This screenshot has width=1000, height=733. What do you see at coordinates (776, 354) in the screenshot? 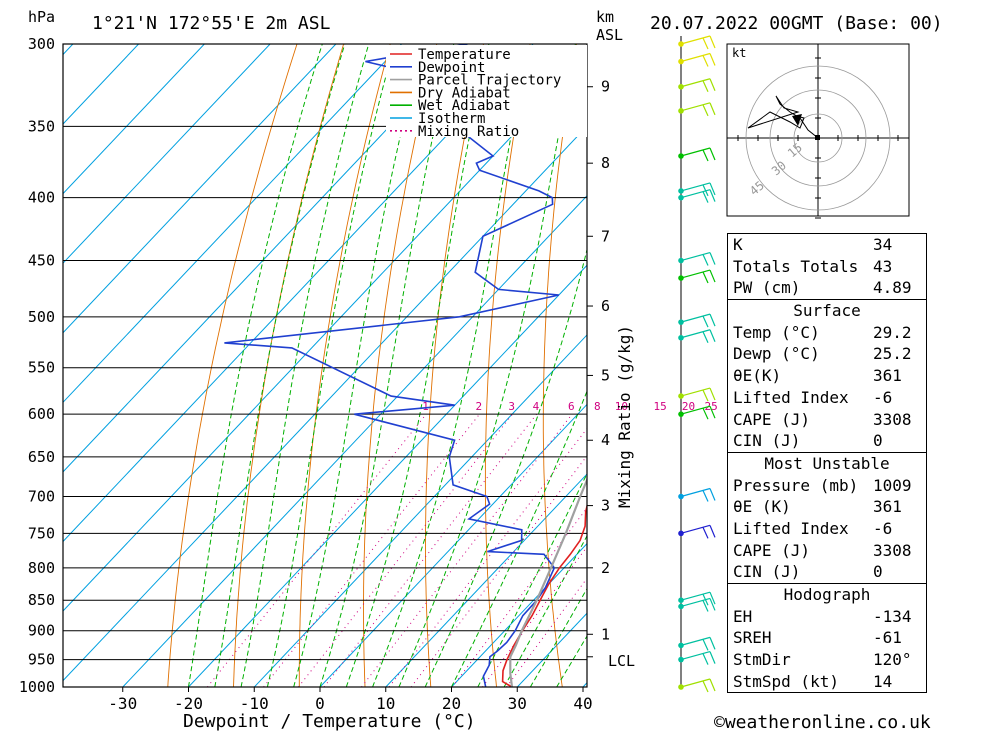
I see `stat-key: Dewp (°C)` at bounding box center [776, 354].